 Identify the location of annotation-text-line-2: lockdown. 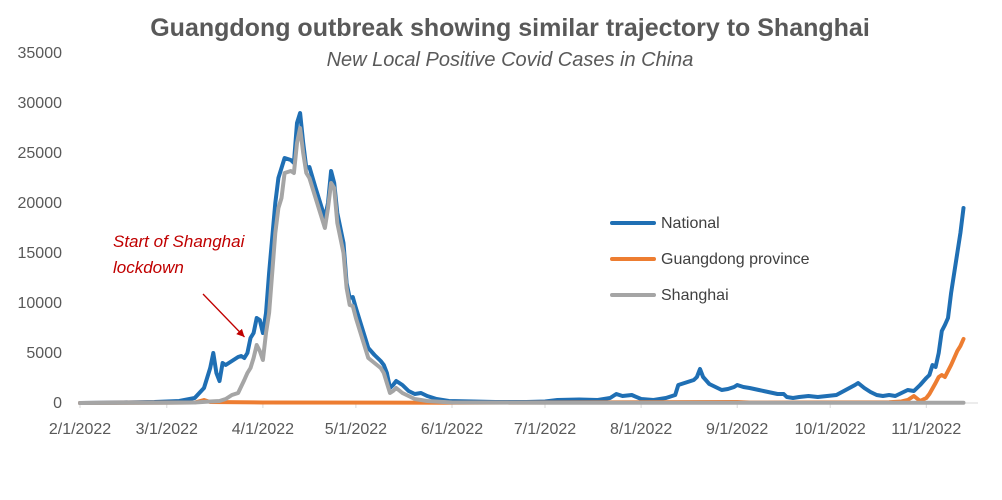
(148, 267).